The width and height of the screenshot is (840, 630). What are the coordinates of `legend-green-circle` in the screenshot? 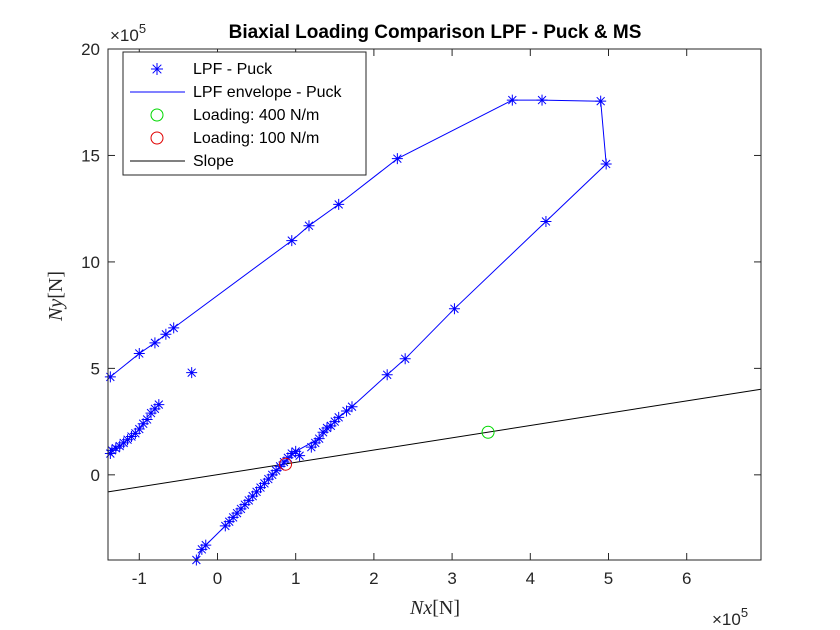 It's located at (157, 115).